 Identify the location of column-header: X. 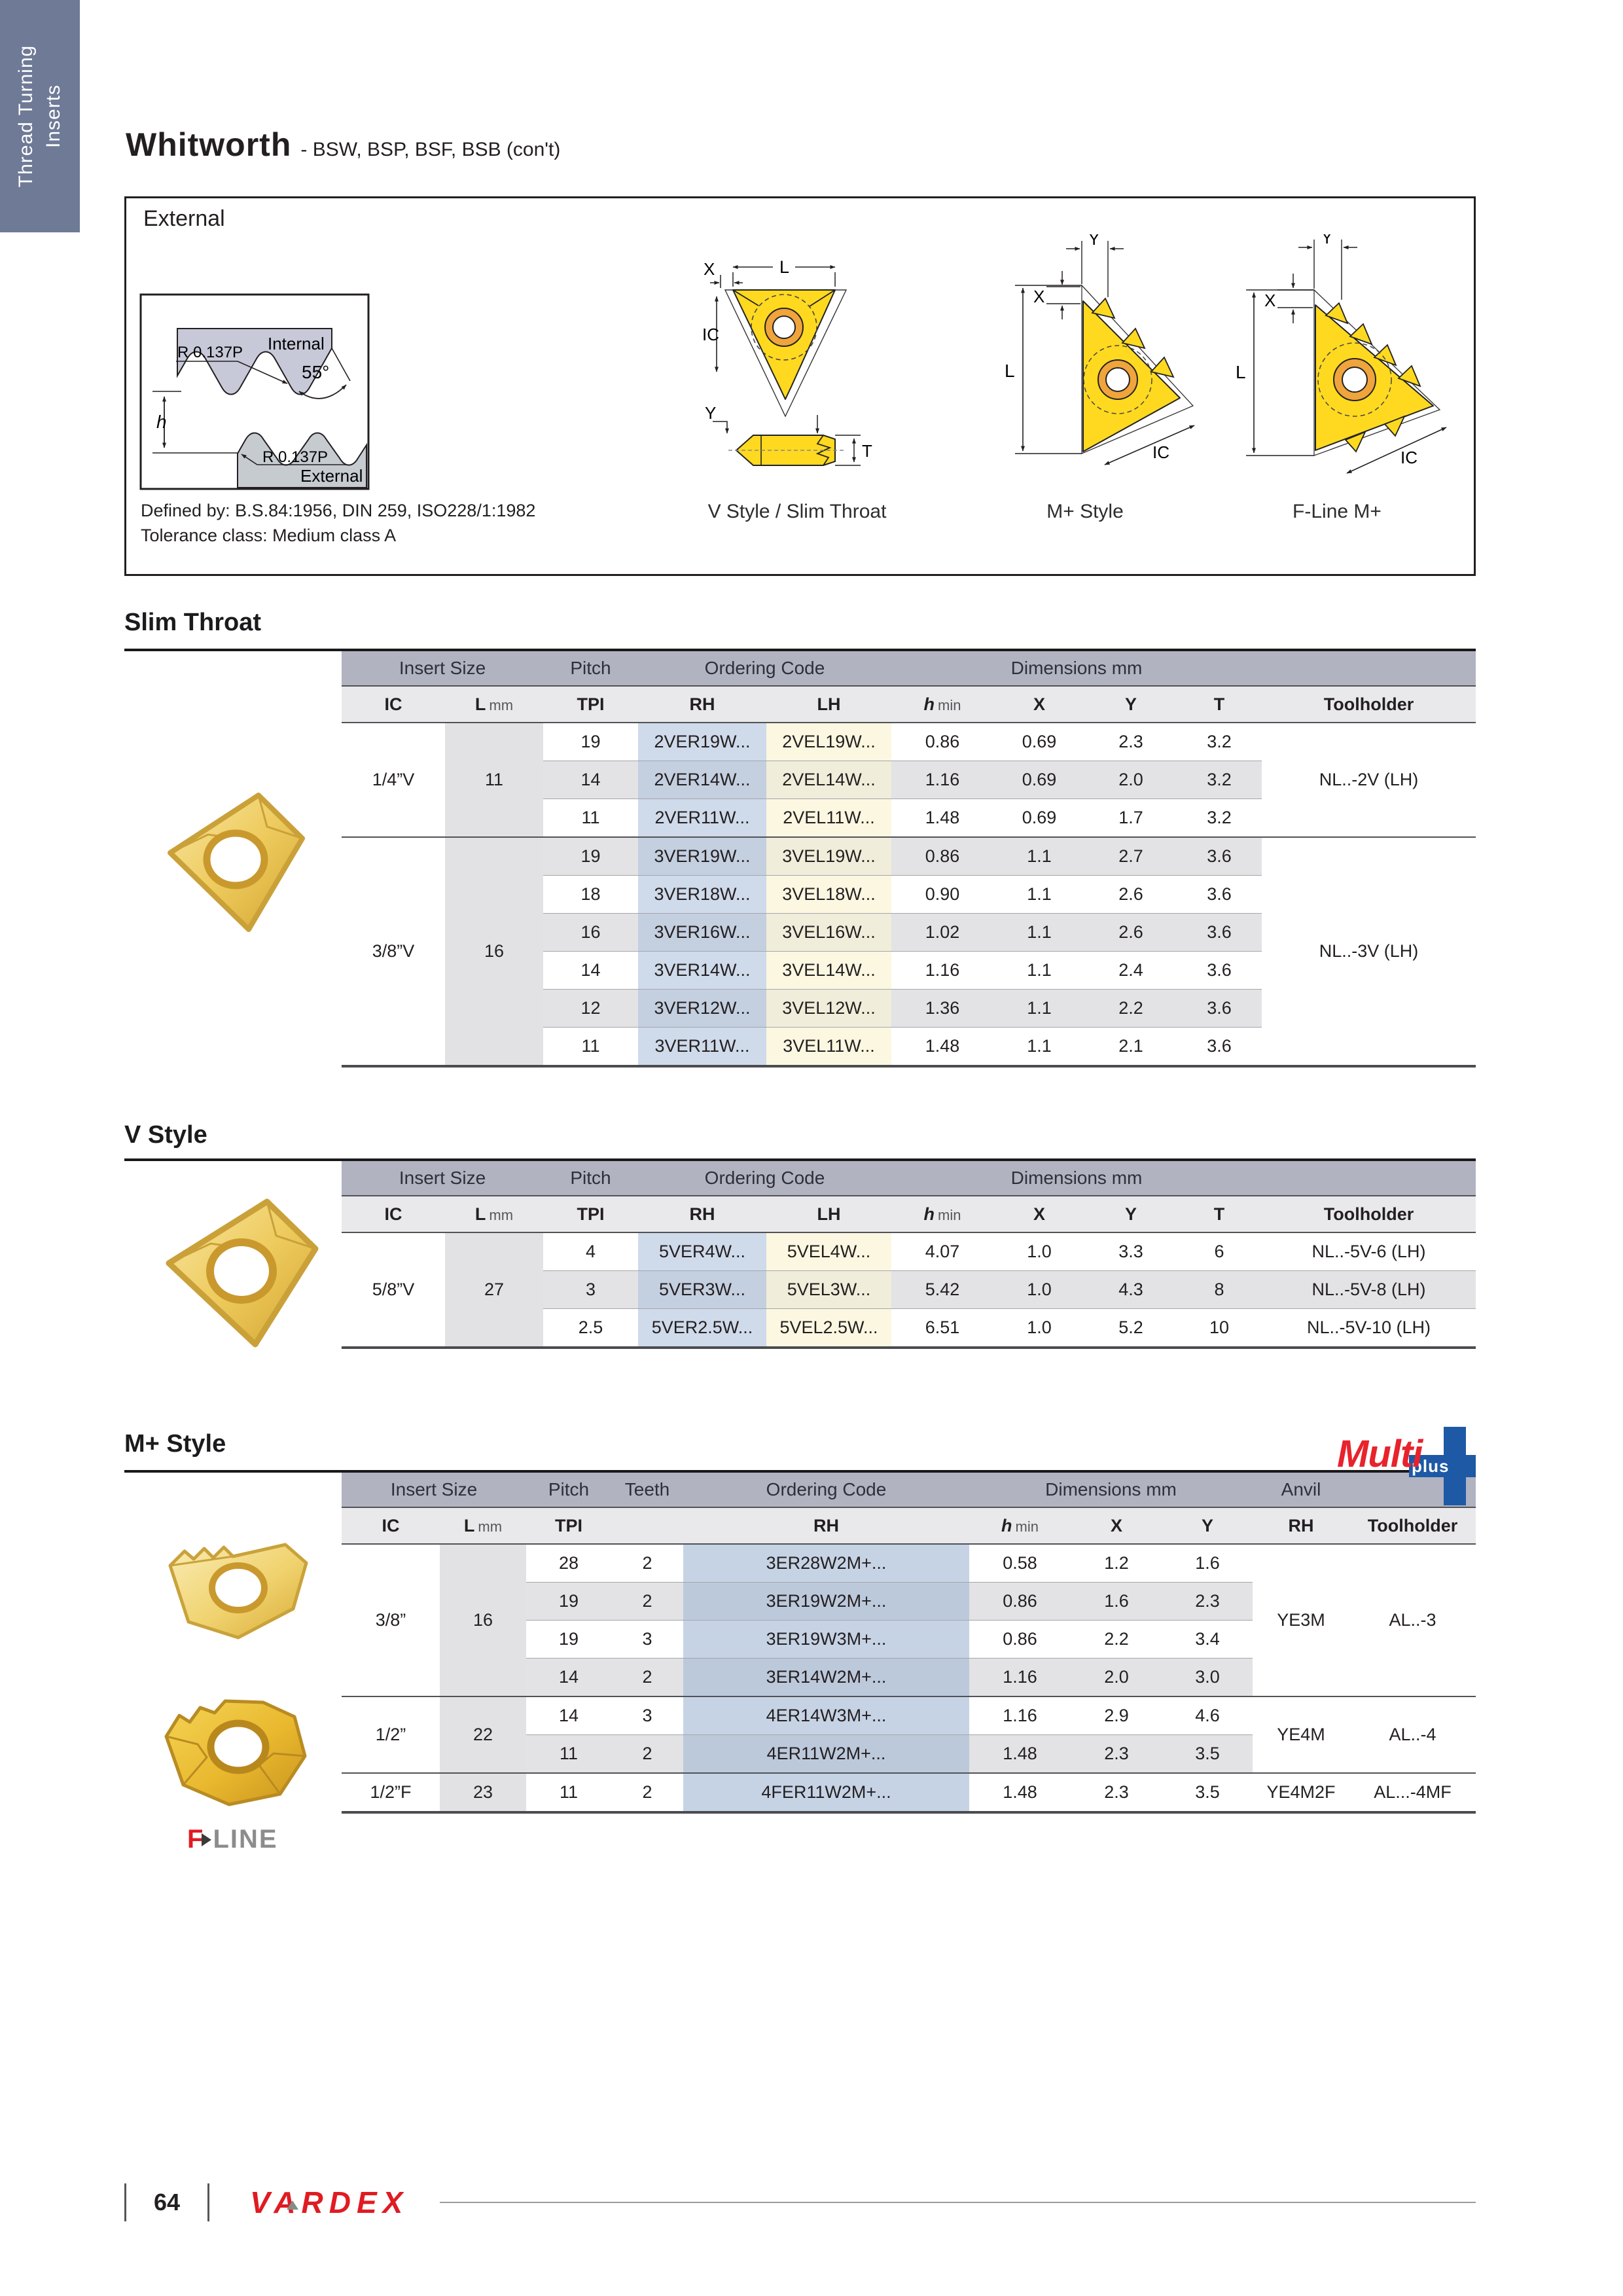
(1039, 1213).